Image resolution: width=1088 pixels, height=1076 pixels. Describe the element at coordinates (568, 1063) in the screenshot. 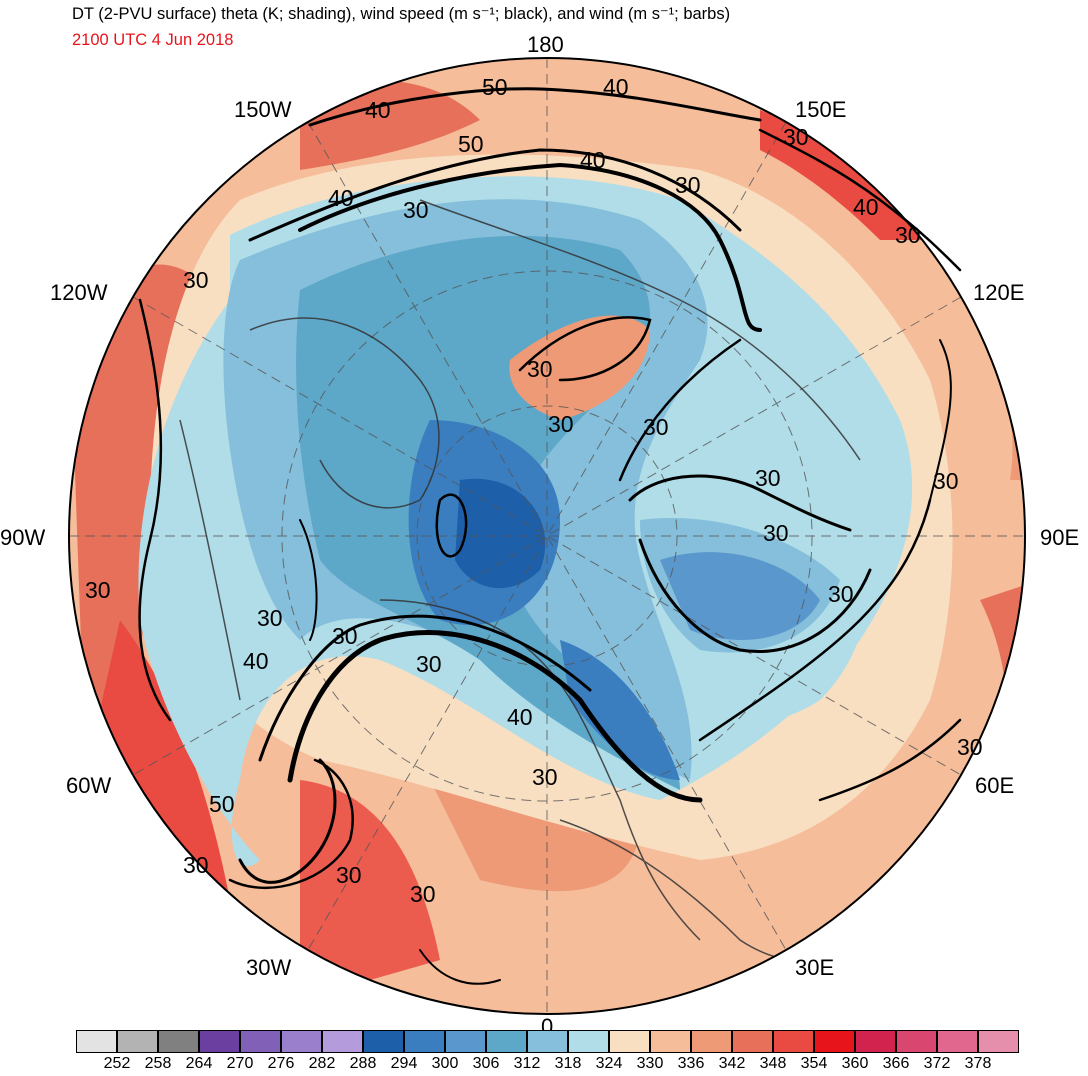

I see `colorbar-tick-label: 318` at that location.